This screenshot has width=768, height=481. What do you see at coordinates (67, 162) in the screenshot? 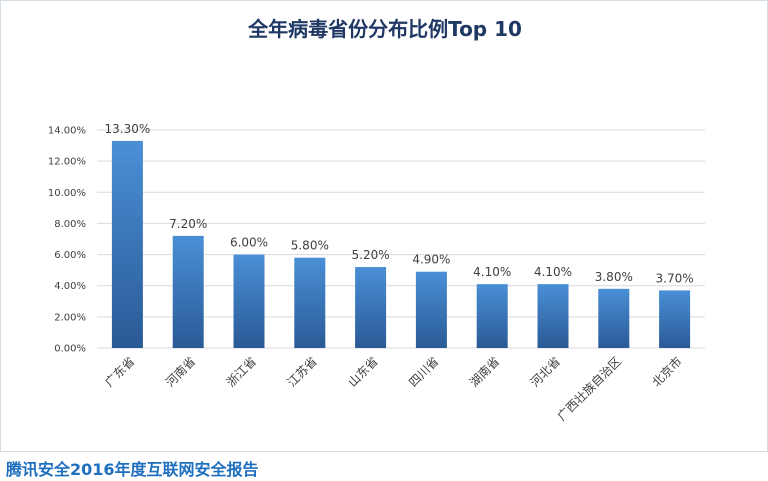
I see `y-tick-label: 12.00%` at bounding box center [67, 162].